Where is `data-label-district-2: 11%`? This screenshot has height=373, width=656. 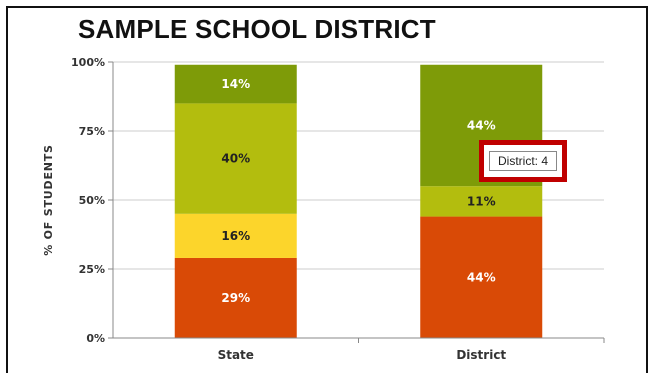 data-label-district-2: 11% is located at coordinates (481, 201).